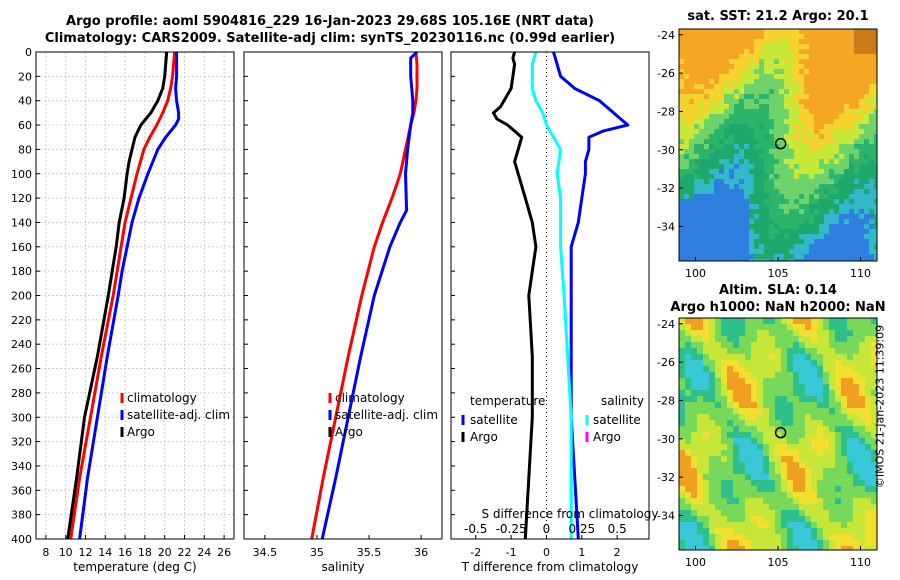 This screenshot has width=900, height=580. Describe the element at coordinates (778, 273) in the screenshot. I see `sst-map-xtick-label: 105` at that location.